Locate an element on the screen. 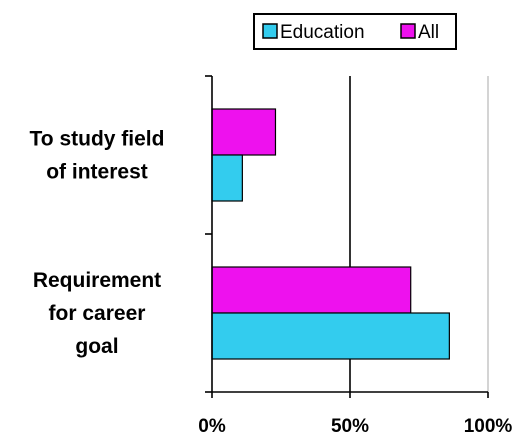  legend-swatch-education is located at coordinates (270, 31).